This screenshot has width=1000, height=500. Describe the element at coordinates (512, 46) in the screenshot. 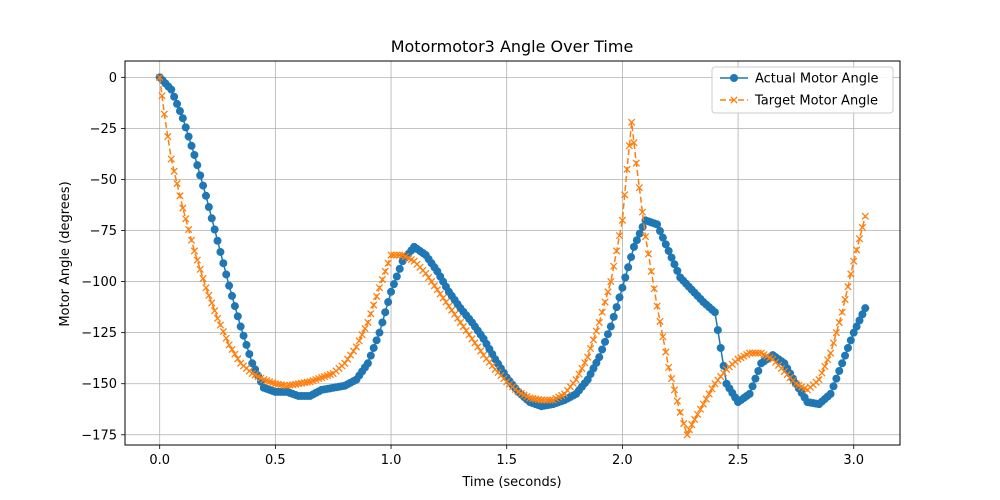

I see `chart-title: Motormotor3 Angle Over Time` at that location.